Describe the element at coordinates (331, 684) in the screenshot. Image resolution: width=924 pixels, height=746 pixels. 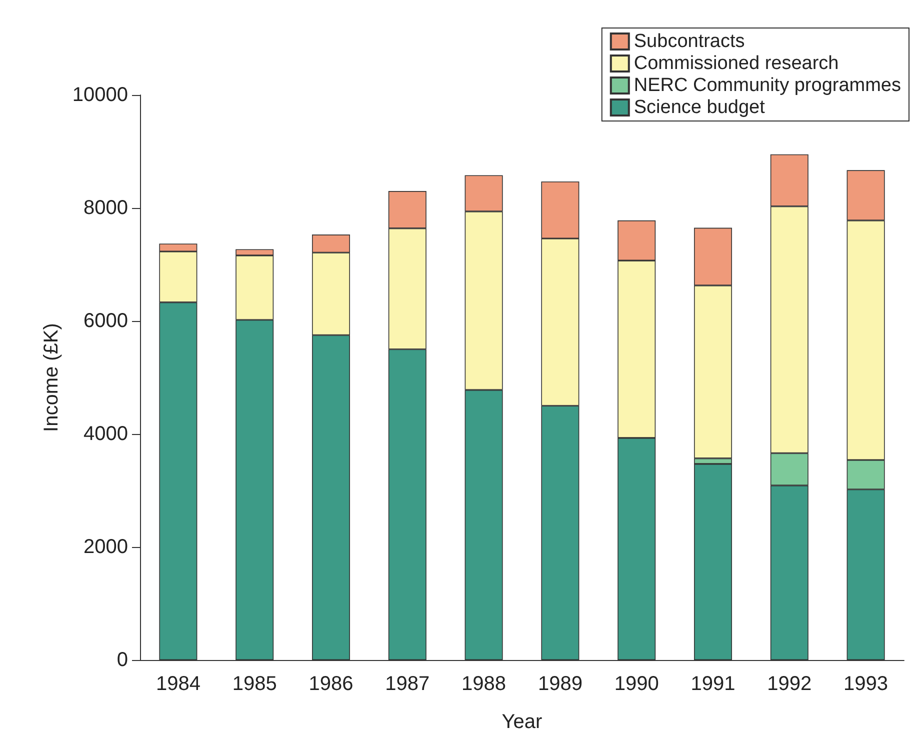
I see `x-tick-label: 1986` at that location.